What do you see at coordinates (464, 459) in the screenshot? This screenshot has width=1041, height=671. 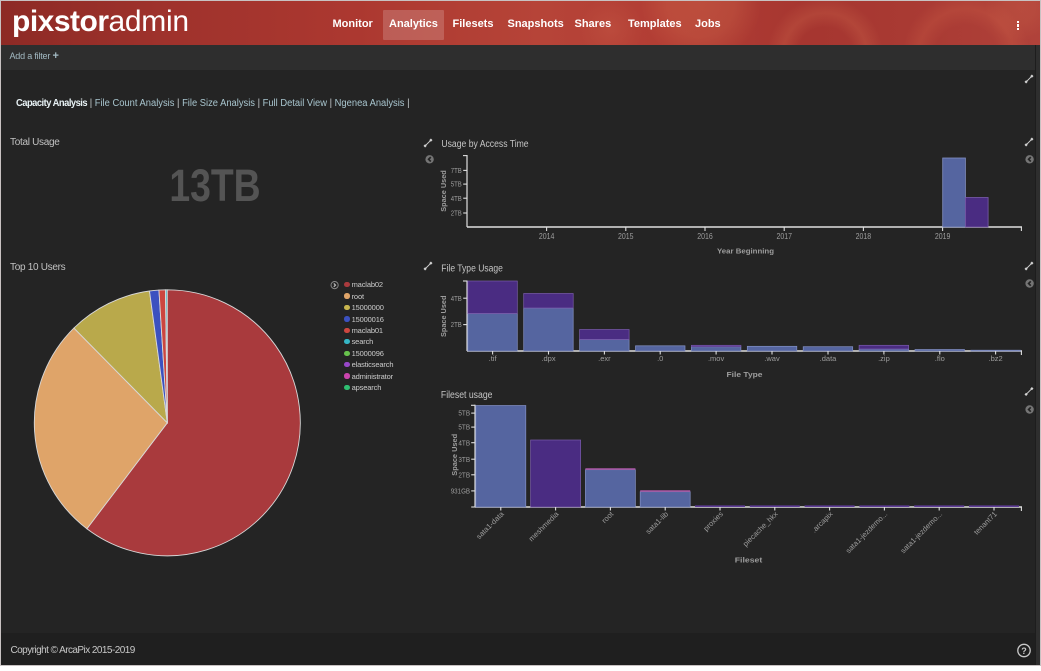 I see `svg-text: 3TB` at bounding box center [464, 459].